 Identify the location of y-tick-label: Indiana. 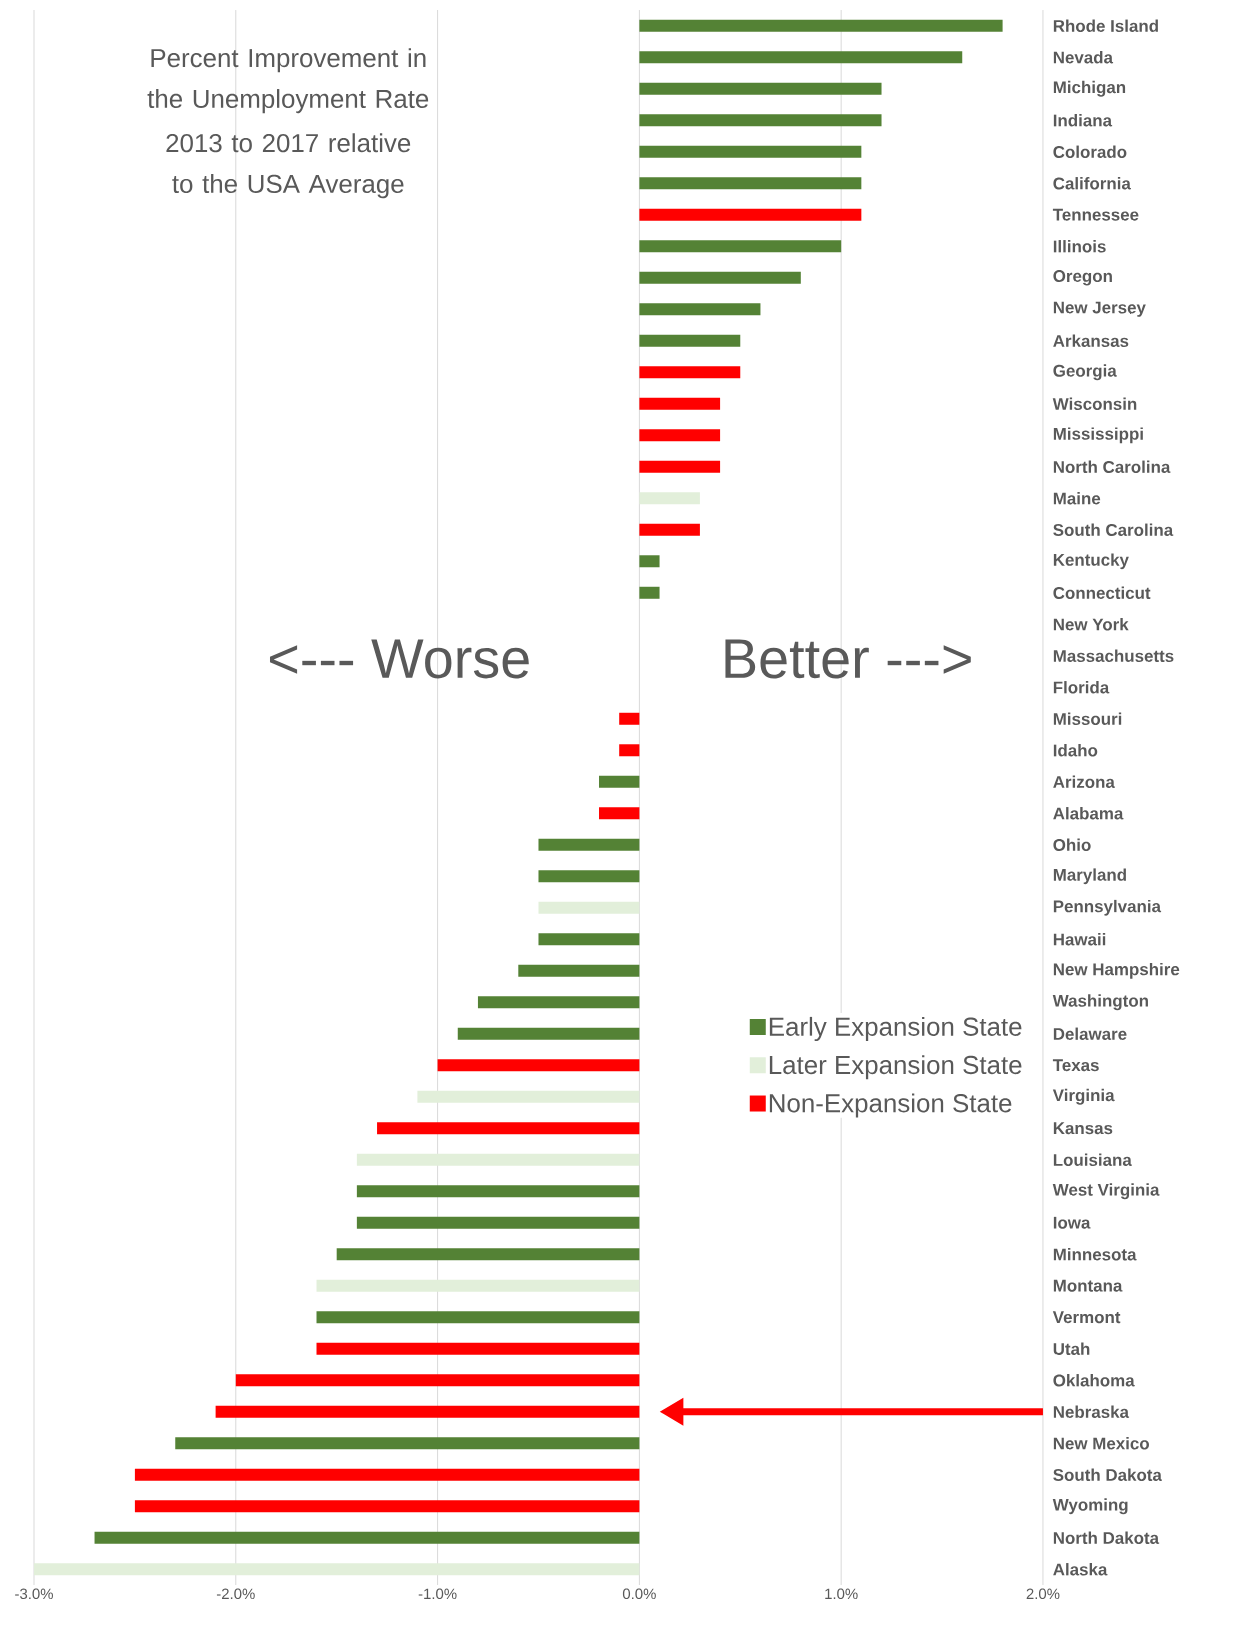
(1083, 120).